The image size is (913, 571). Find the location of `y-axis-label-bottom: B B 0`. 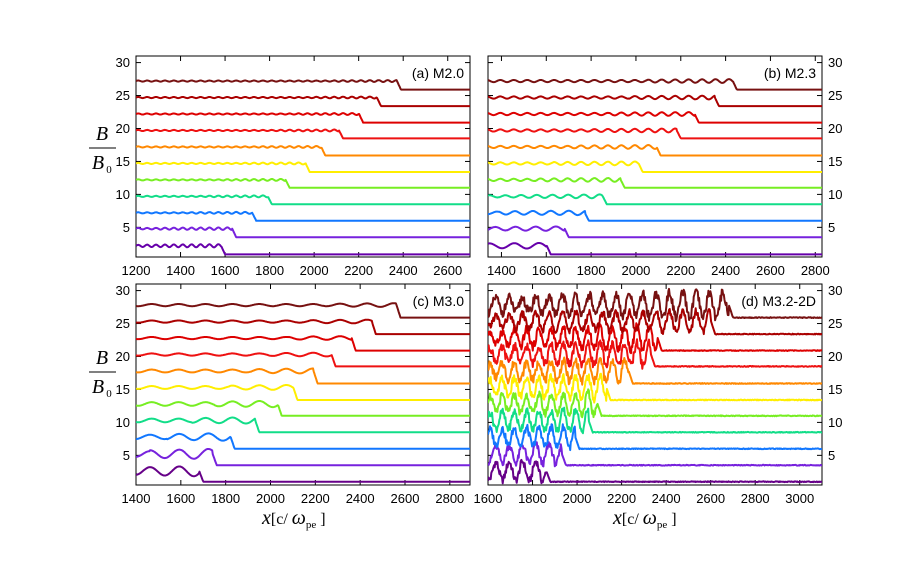

y-axis-label-bottom: B B 0 is located at coordinates (102, 373).